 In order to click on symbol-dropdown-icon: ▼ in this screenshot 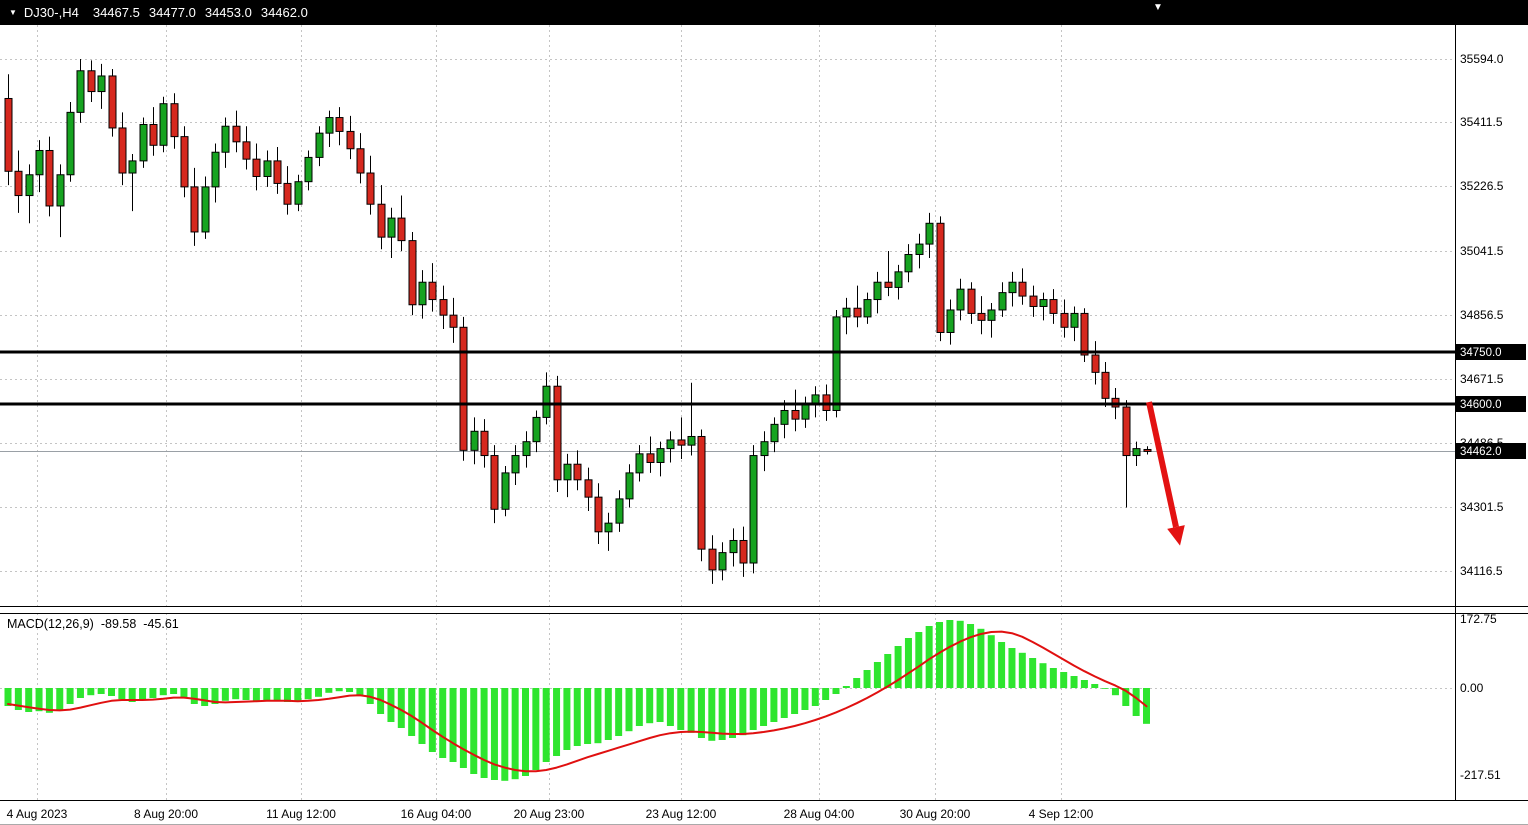, I will do `click(13, 12)`.